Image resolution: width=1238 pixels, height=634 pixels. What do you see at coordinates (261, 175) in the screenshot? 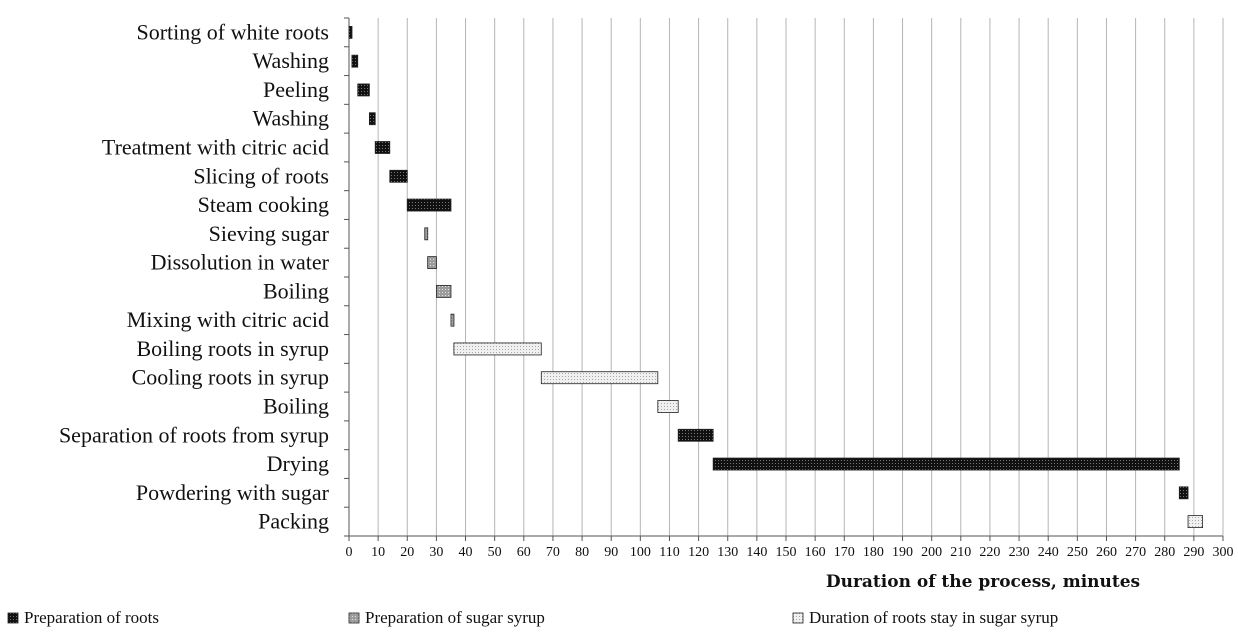
I see `task-label: Slicing of roots` at bounding box center [261, 175].